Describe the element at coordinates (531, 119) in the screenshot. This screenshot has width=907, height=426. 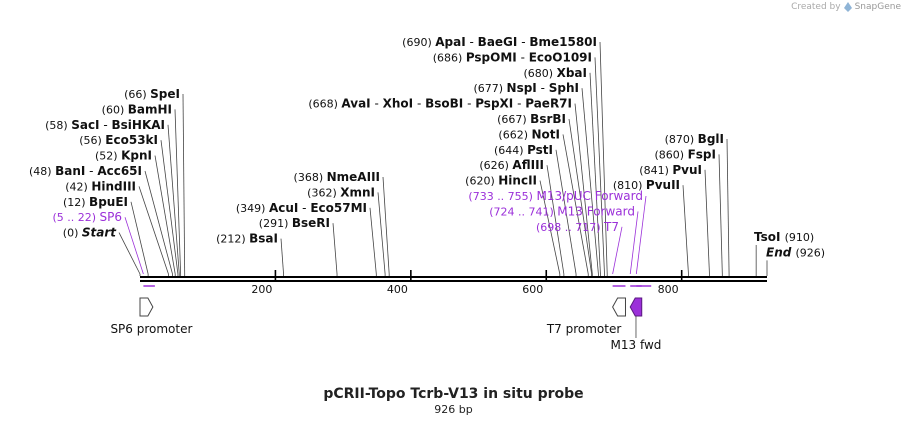
I see `site-label: (667) BsrBI` at that location.